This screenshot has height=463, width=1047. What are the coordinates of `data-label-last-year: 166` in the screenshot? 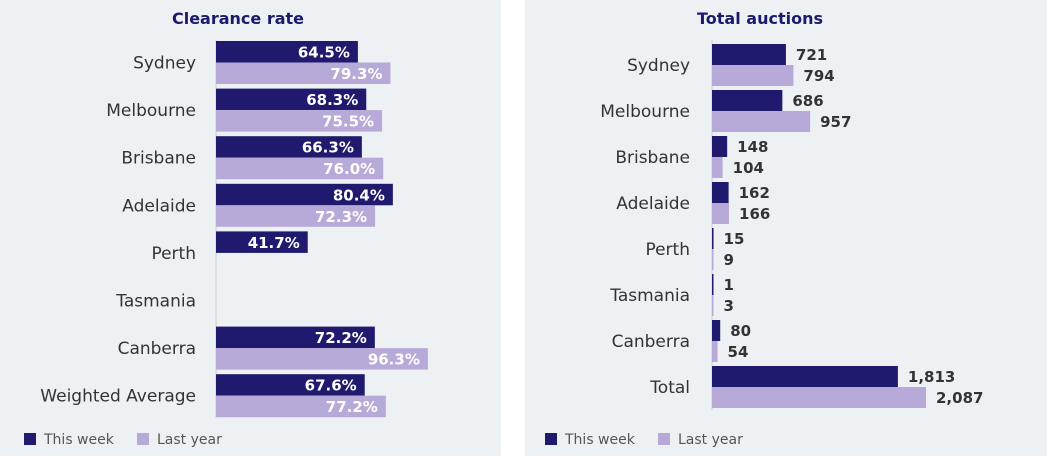 It's located at (754, 214).